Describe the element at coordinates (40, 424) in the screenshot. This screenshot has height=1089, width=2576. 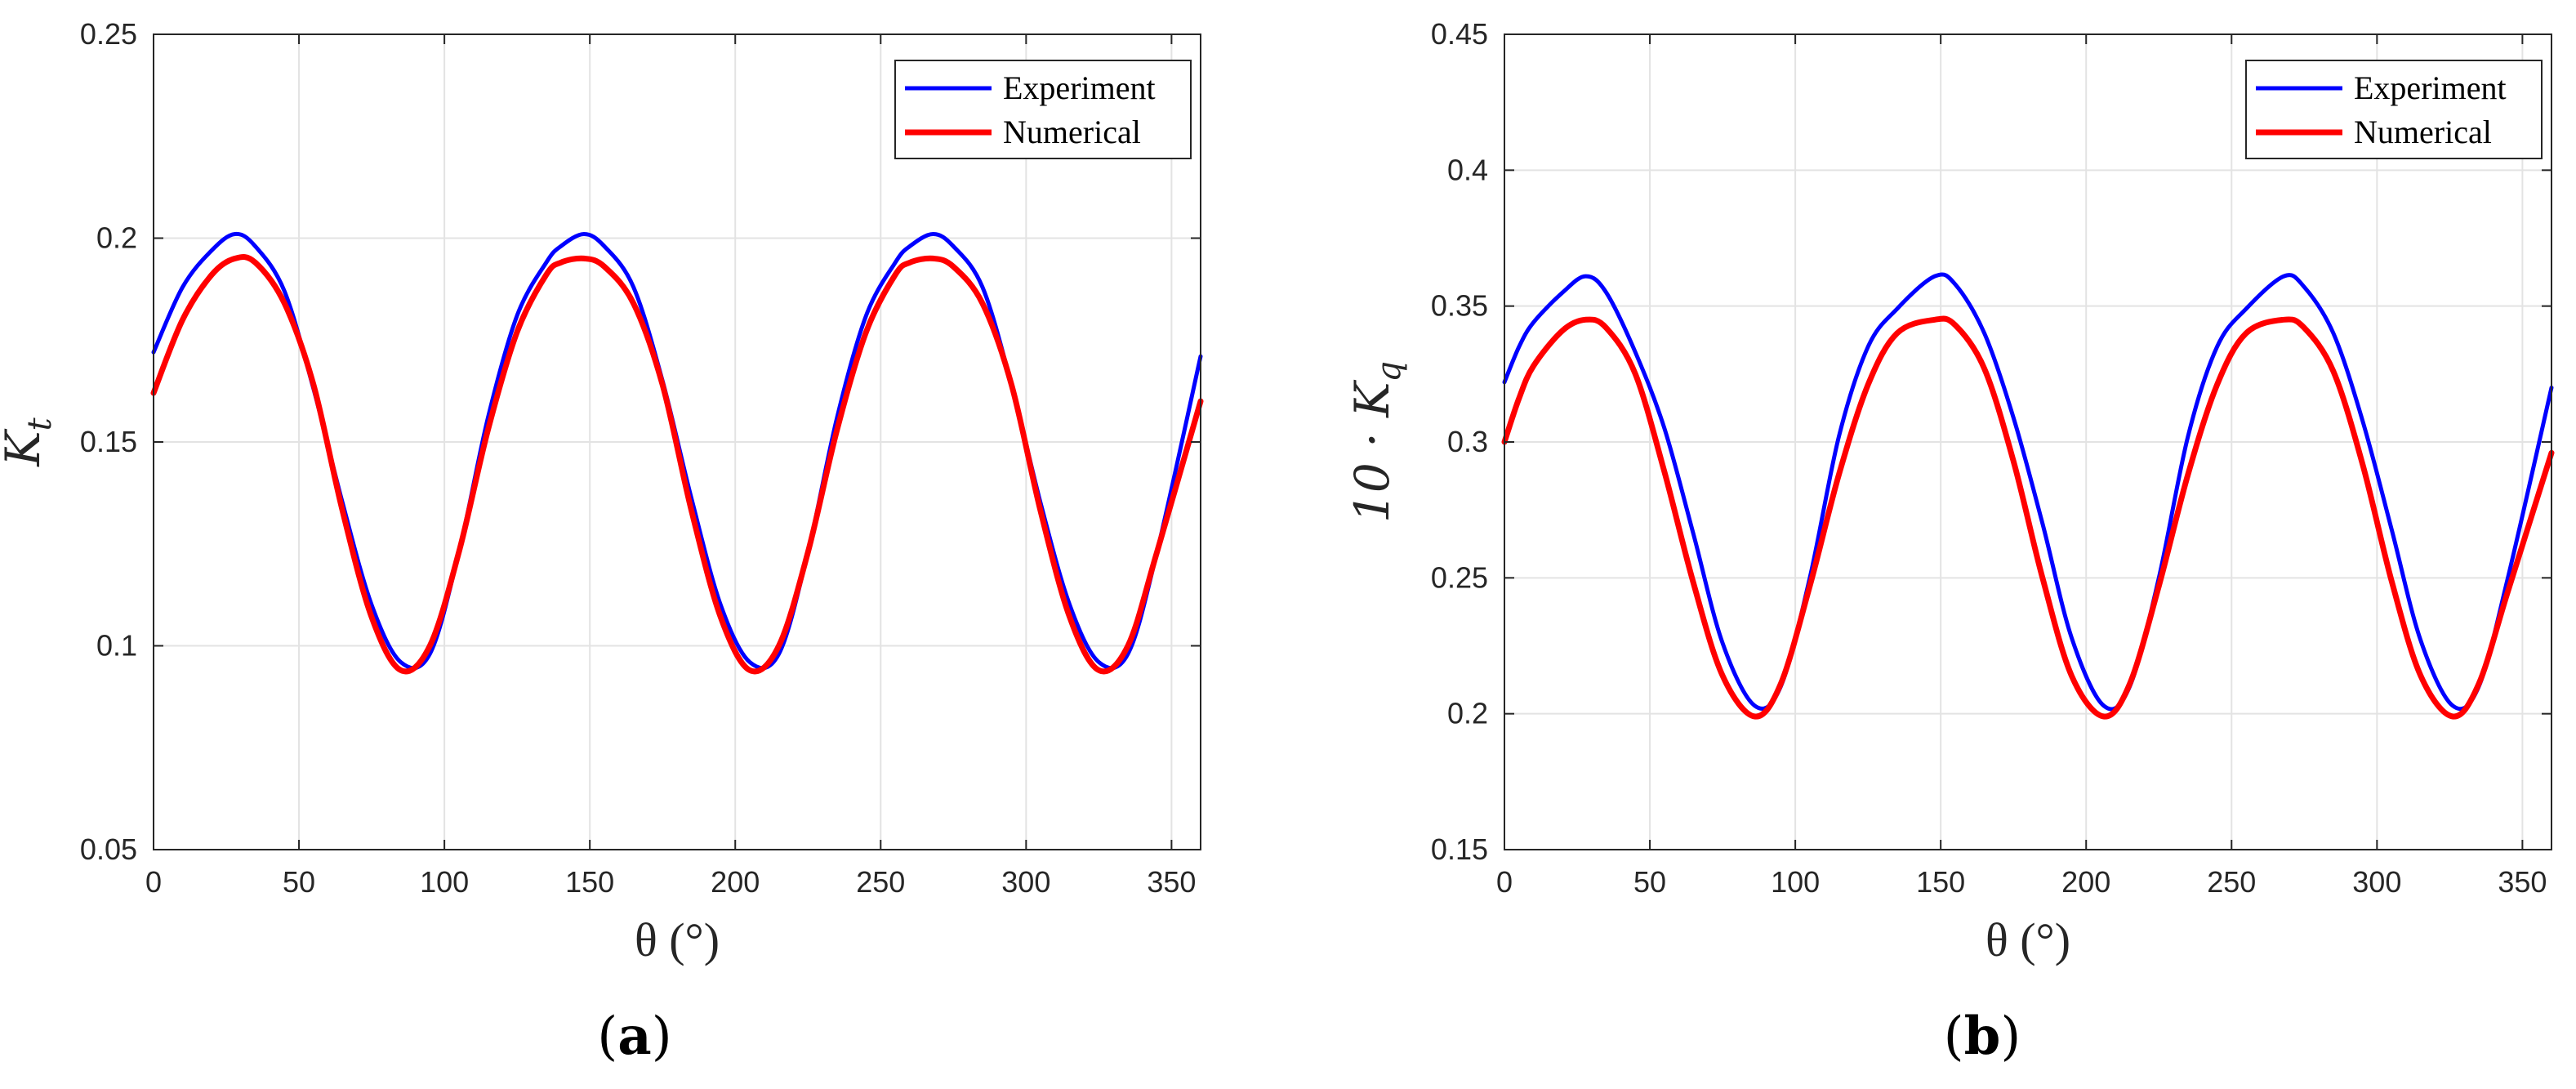
I see `y-axis-label-subscript: t` at that location.